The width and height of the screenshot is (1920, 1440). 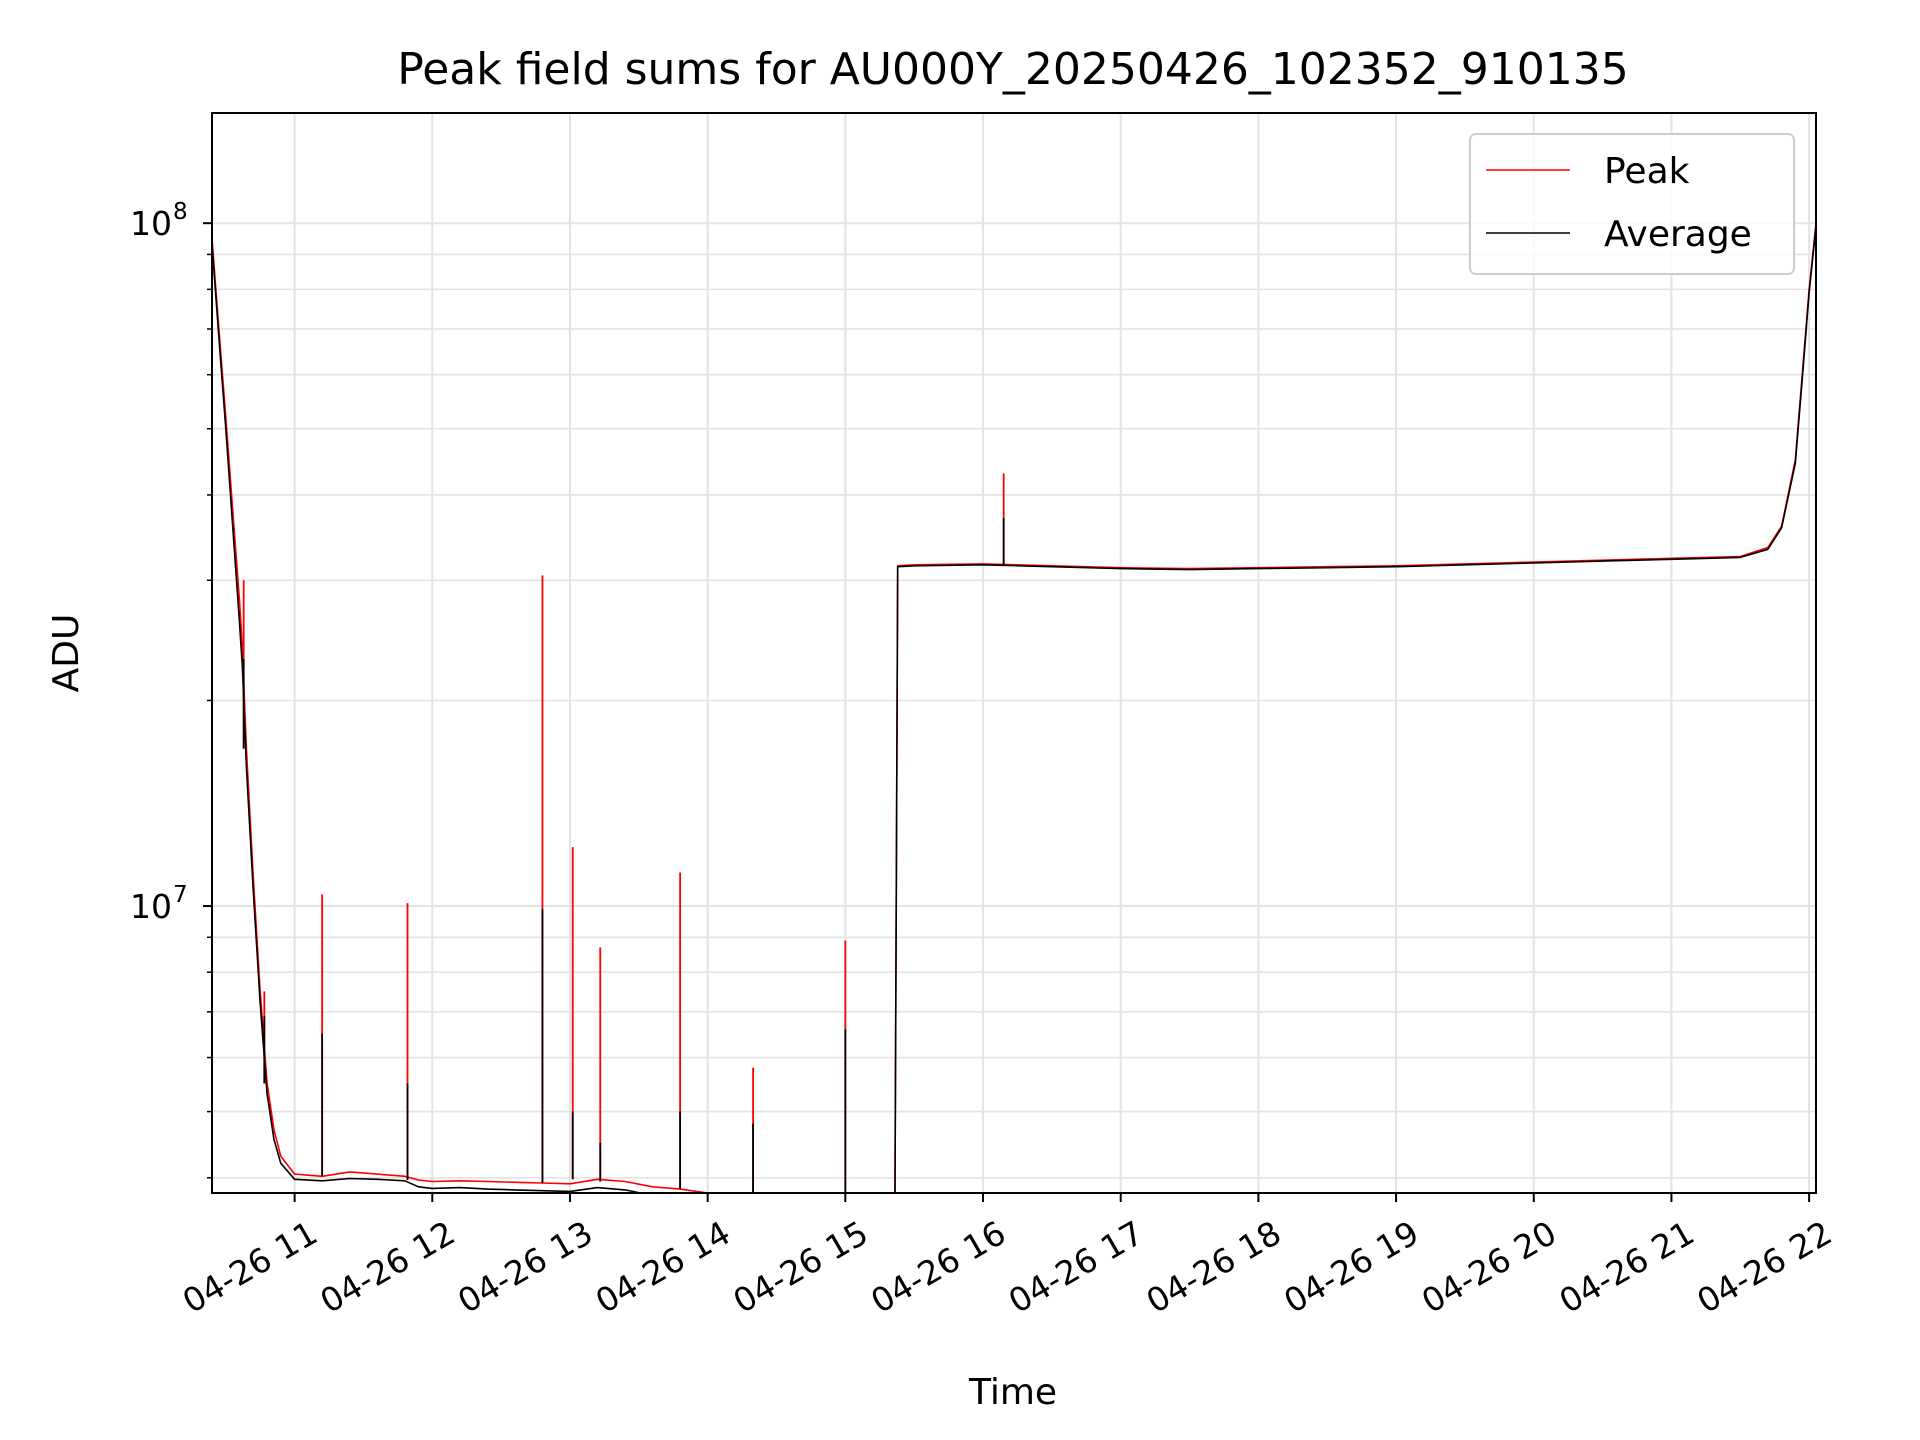 I want to click on y-tick-exponent: 7, so click(x=180, y=895).